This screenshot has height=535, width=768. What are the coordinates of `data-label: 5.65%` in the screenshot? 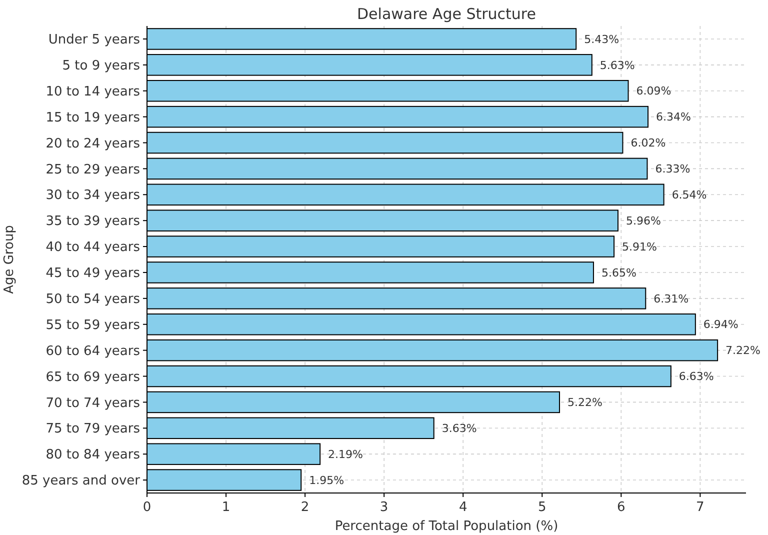 It's located at (618, 273).